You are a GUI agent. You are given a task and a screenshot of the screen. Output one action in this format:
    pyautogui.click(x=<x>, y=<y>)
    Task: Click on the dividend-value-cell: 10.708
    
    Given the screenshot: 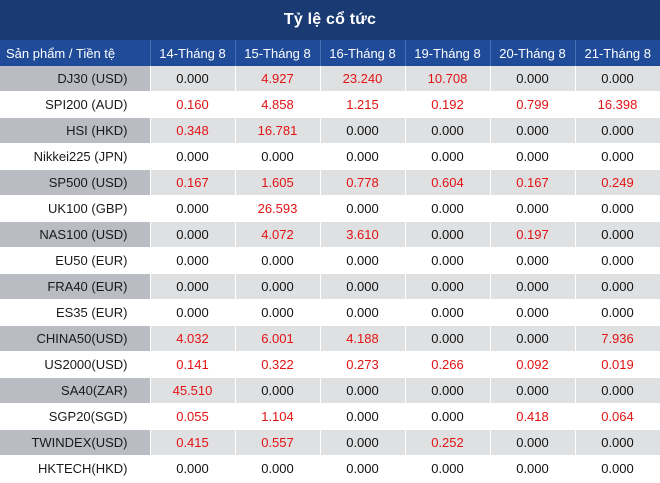 What is the action you would take?
    pyautogui.click(x=448, y=79)
    